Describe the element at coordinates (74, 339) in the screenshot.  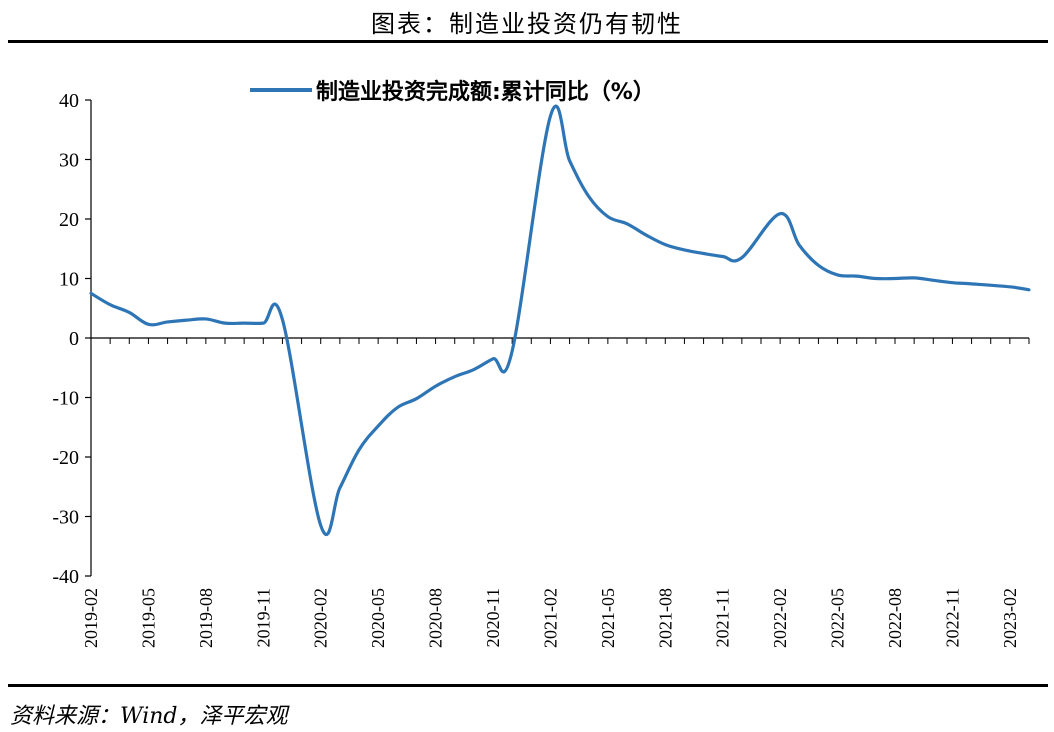
I see `y-tick-label: 0` at that location.